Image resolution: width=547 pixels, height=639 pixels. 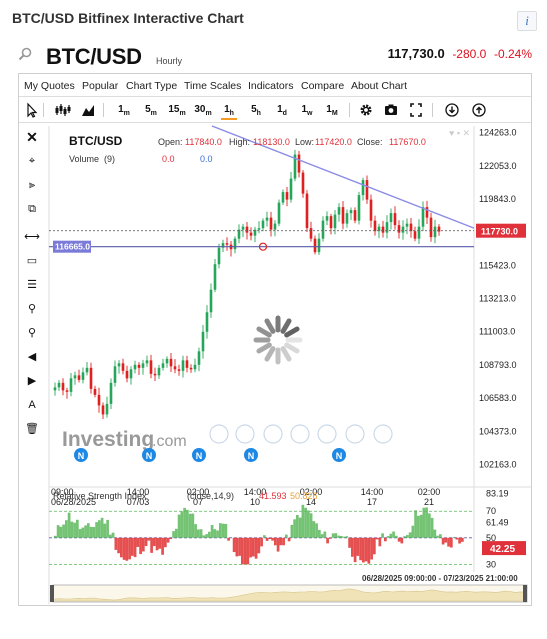 What do you see at coordinates (100, 86) in the screenshot?
I see `menu-popular: Popular` at bounding box center [100, 86].